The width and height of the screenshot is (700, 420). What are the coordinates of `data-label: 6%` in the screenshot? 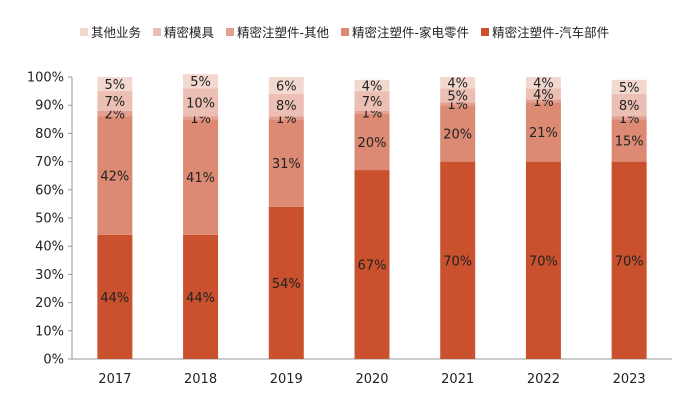 It's located at (286, 86).